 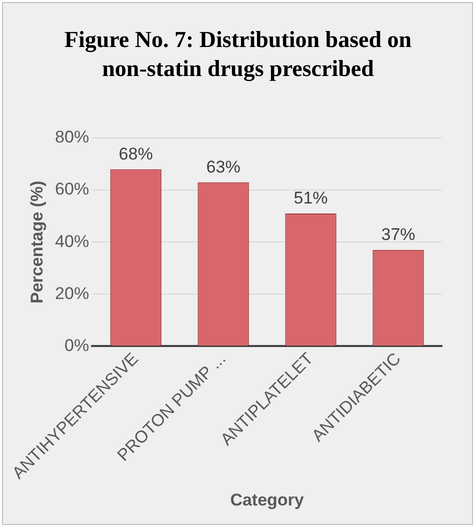 What do you see at coordinates (311, 198) in the screenshot?
I see `data-label: 51%` at bounding box center [311, 198].